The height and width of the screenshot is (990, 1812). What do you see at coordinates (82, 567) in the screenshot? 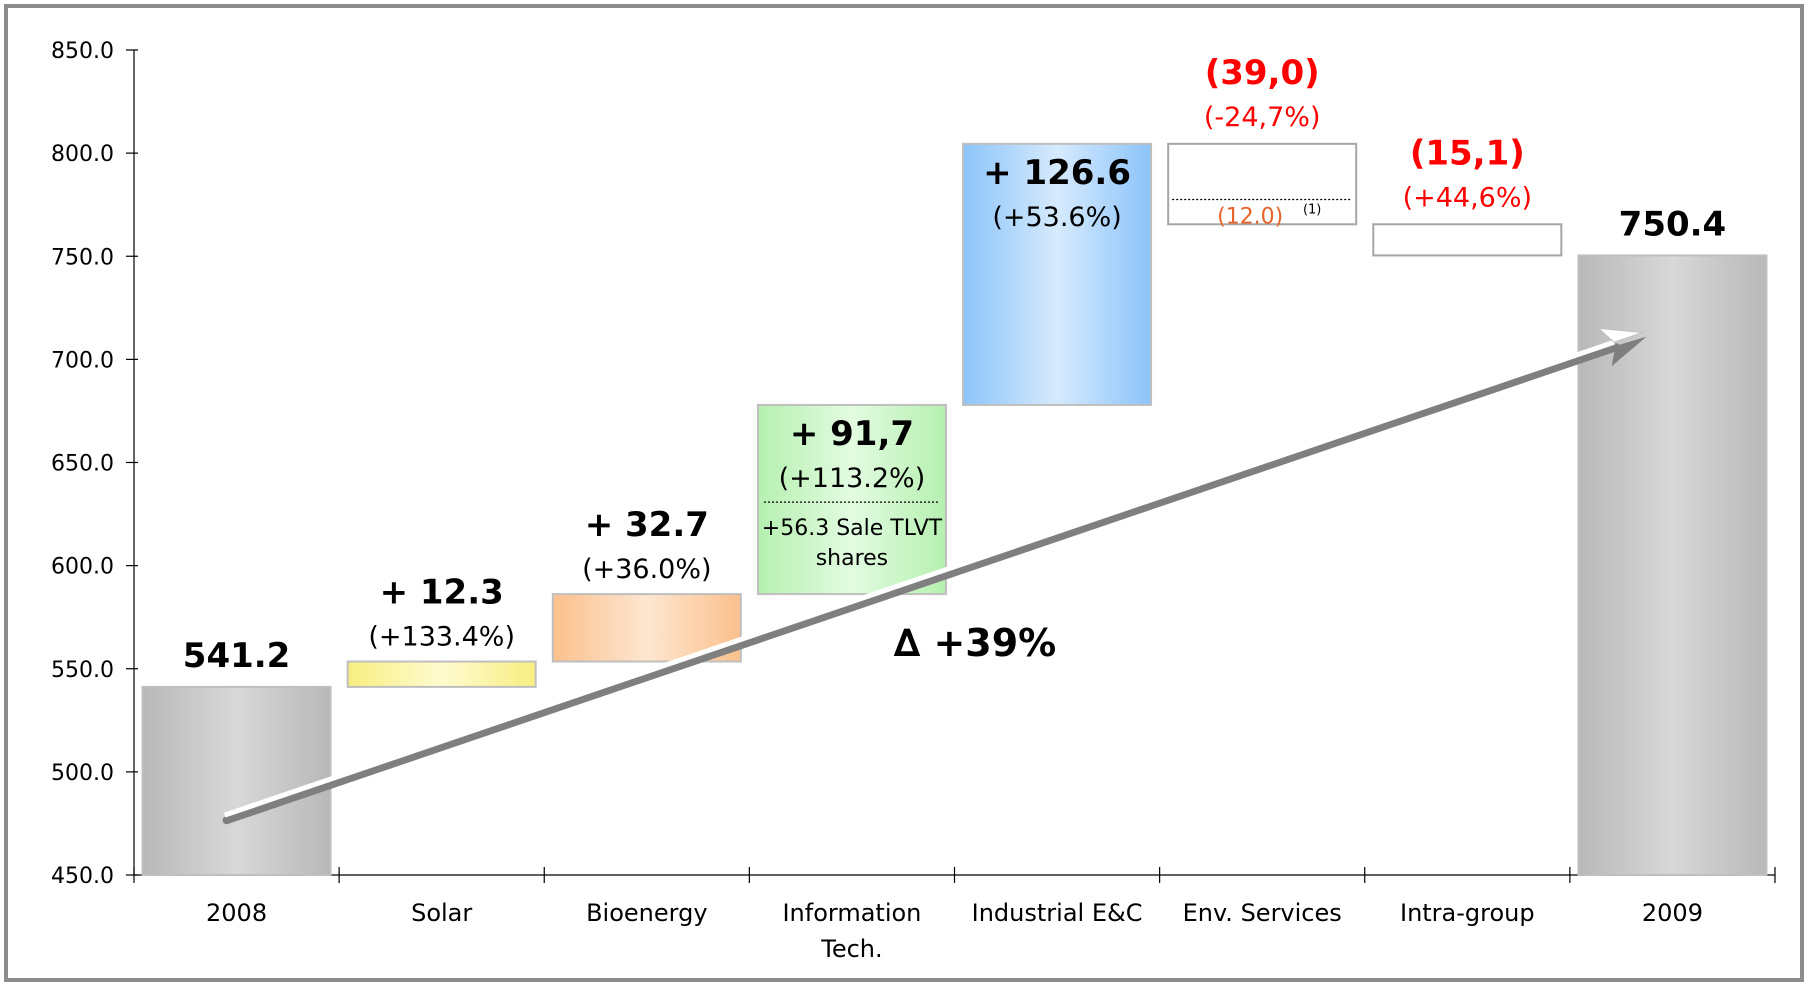
I see `y-tick-label: 600.0` at bounding box center [82, 567].